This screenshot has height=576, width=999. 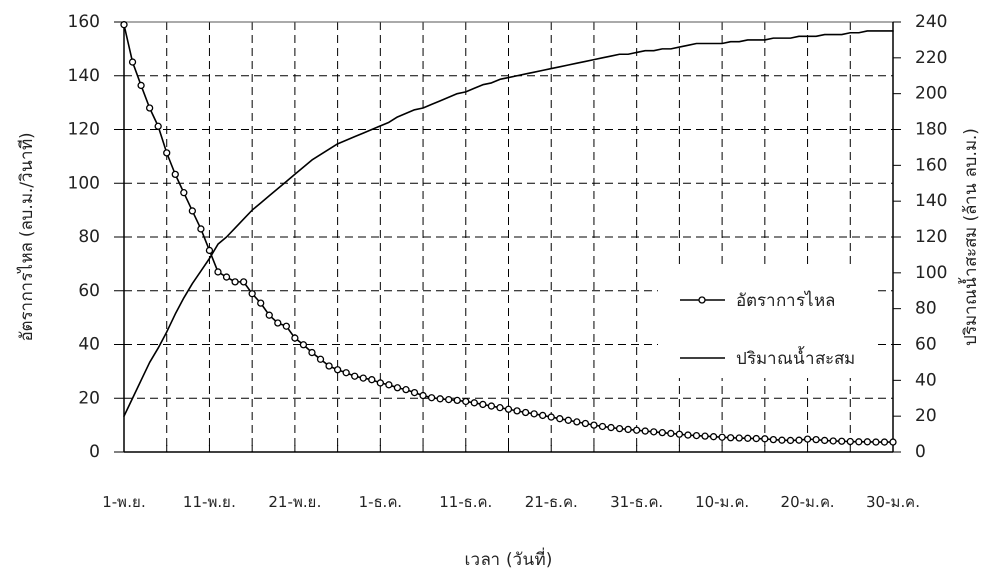 I want to click on y2-tick-label: 160, so click(x=931, y=165).